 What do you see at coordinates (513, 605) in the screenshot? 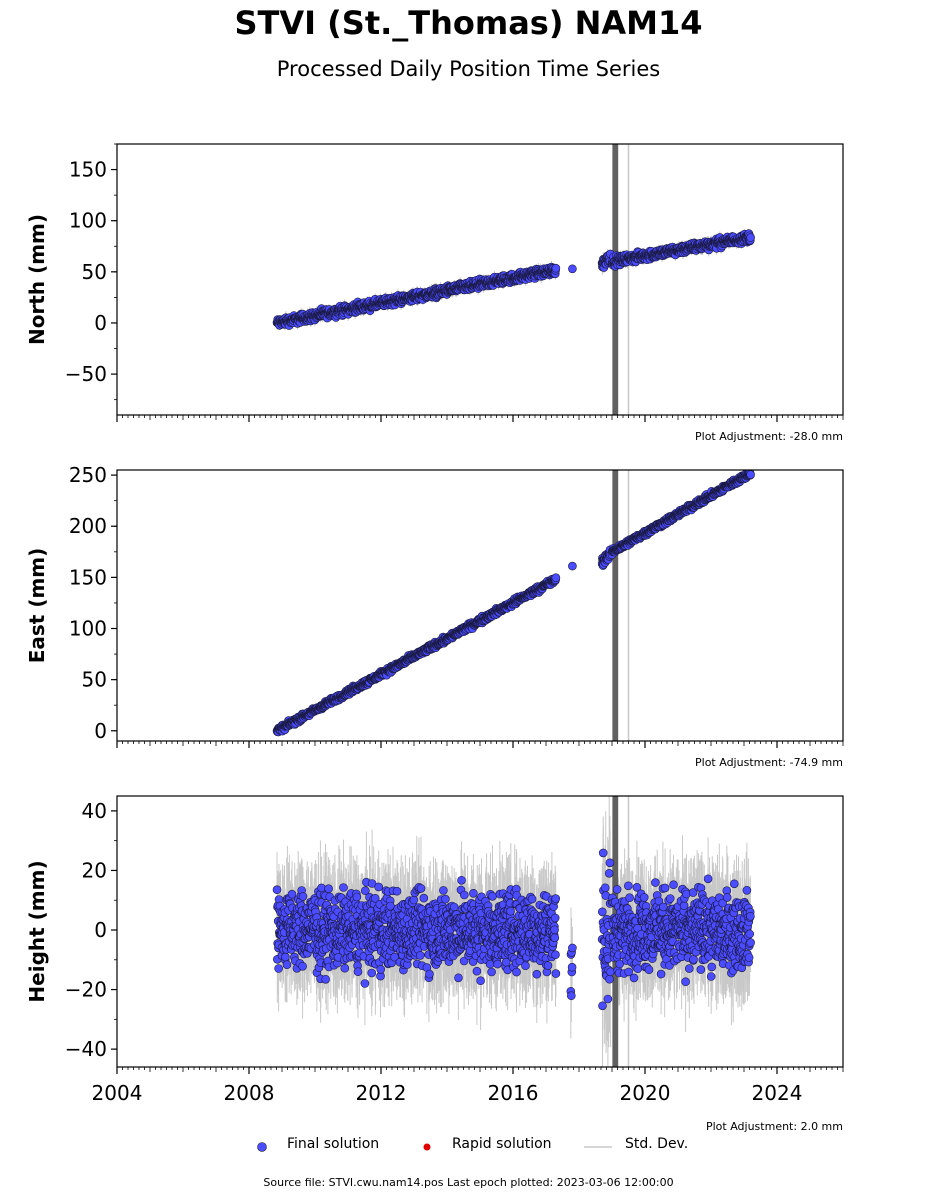
I see `east-plot-area` at bounding box center [513, 605].